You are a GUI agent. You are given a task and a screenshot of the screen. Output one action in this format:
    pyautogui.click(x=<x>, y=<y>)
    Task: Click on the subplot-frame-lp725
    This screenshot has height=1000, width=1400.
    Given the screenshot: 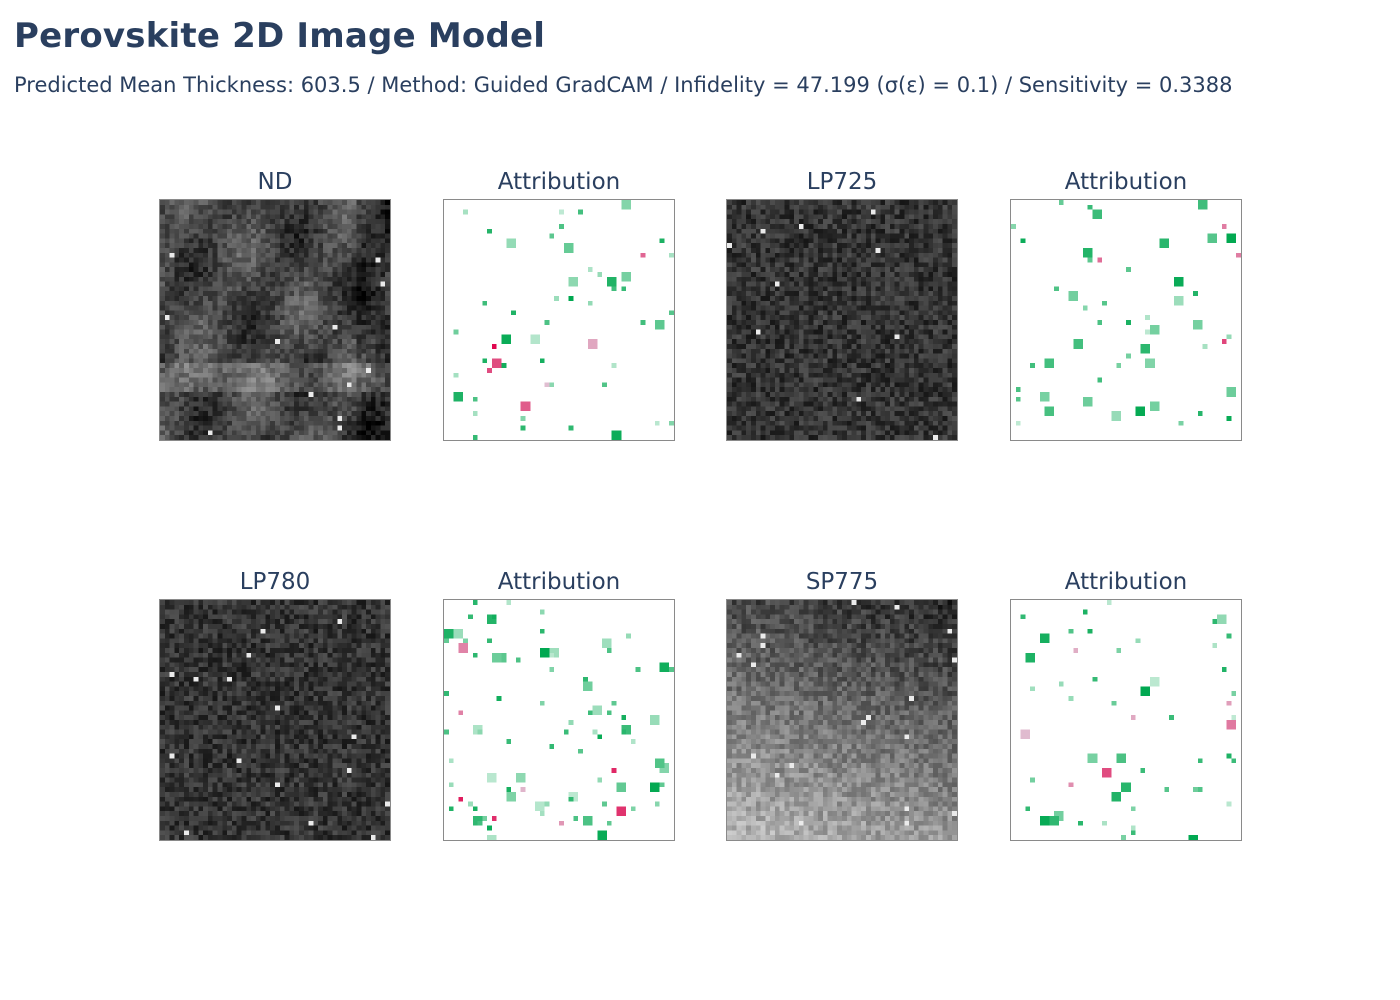 What is the action you would take?
    pyautogui.click(x=842, y=320)
    